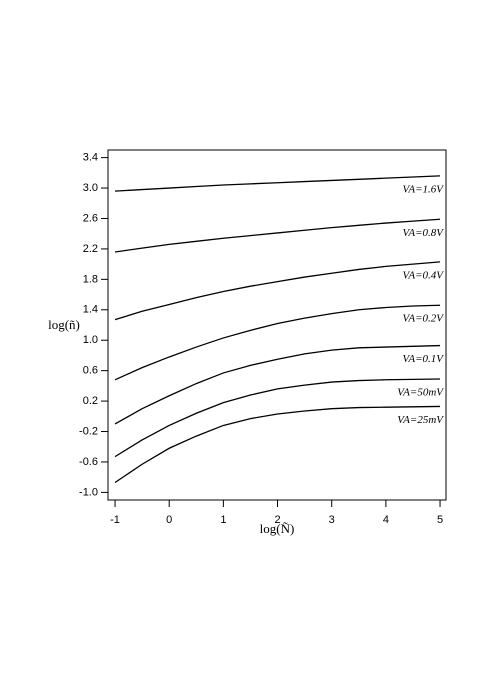 The image size is (491, 694). What do you see at coordinates (223, 520) in the screenshot?
I see `x-tick-label: 1` at bounding box center [223, 520].